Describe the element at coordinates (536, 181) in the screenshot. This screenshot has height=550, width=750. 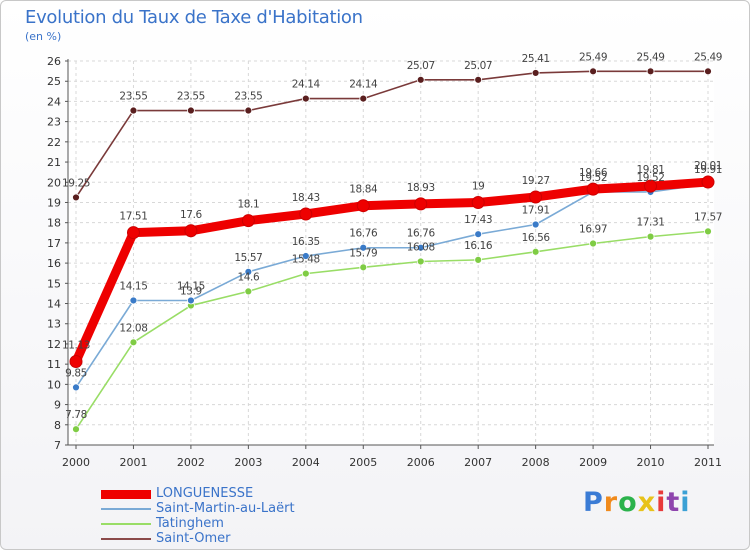
I see `data-label: 19.27` at that location.